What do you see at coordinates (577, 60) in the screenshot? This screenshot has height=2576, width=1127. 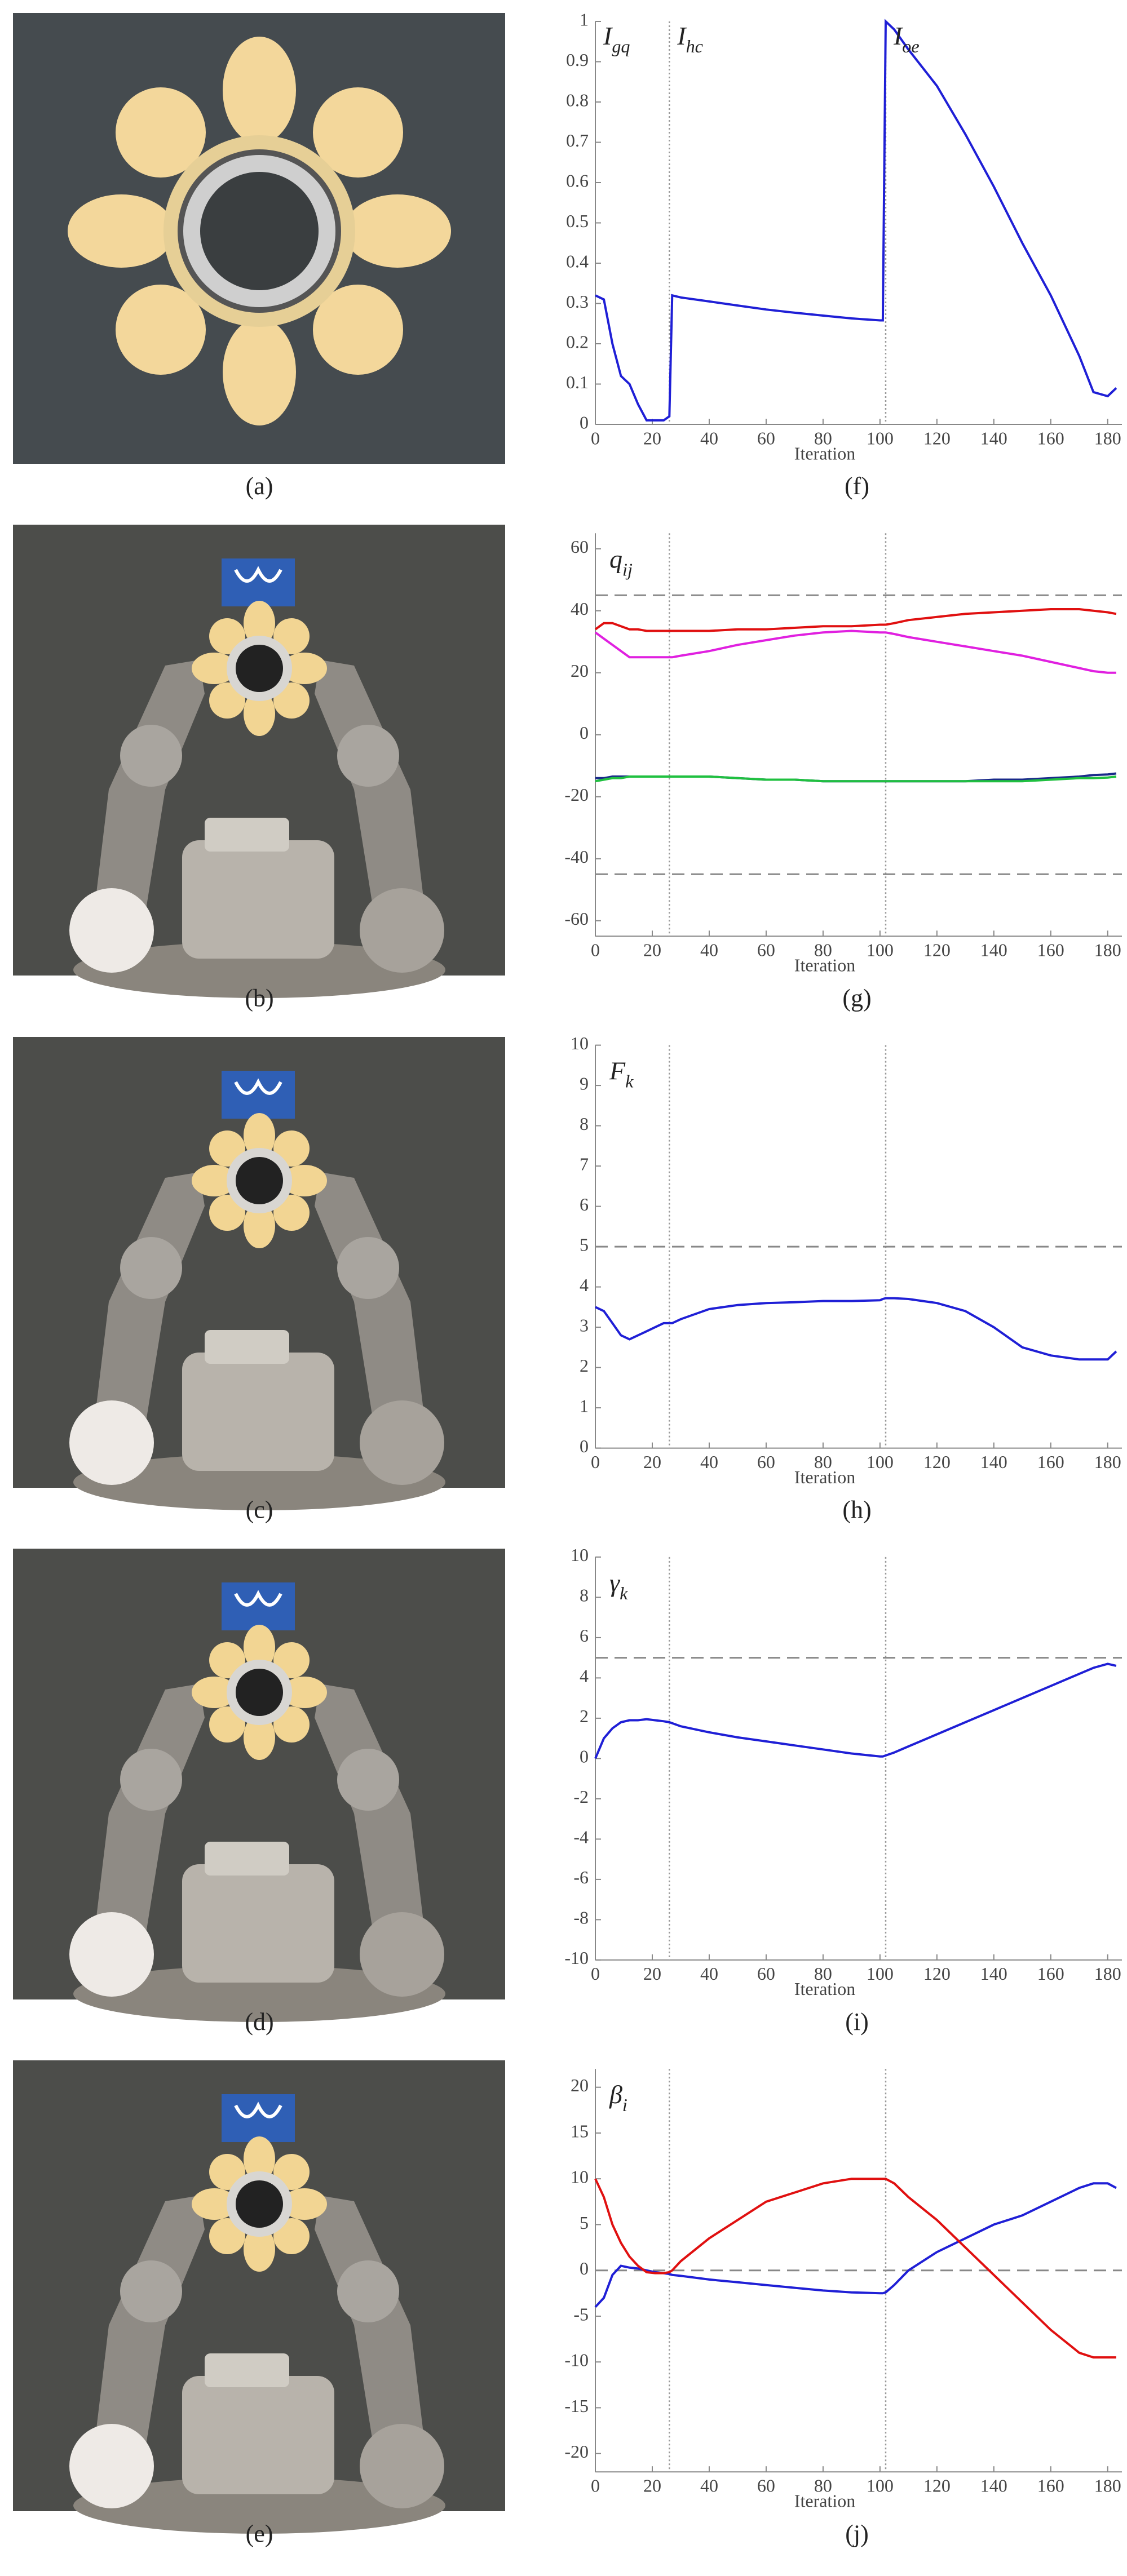 I see `y-tick-label: 0.9` at bounding box center [577, 60].